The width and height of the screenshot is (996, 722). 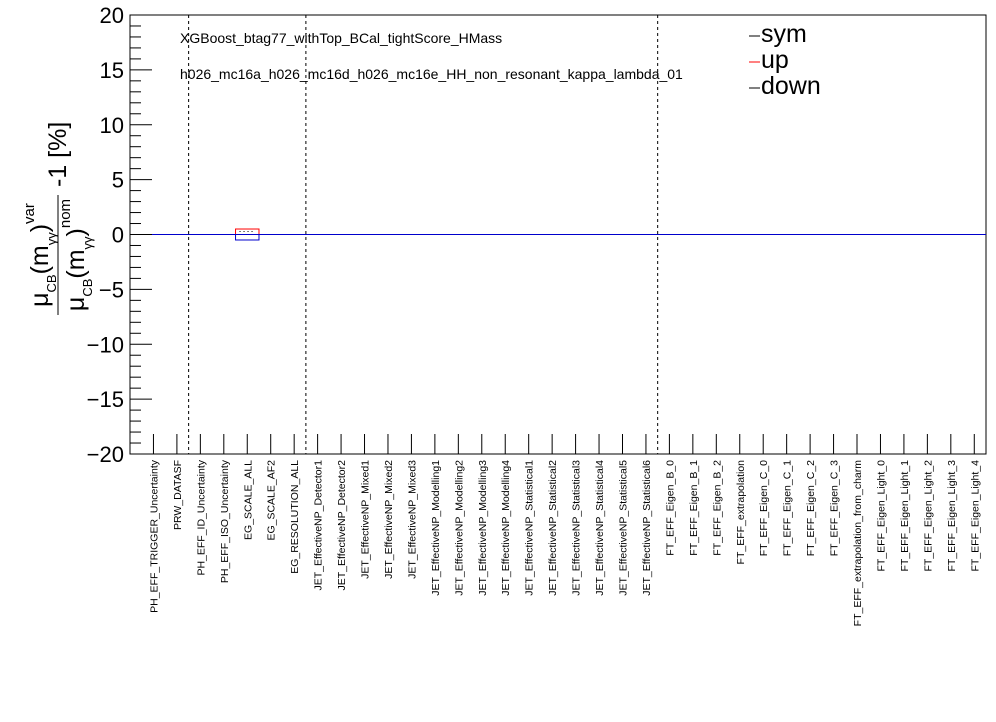 I want to click on x-tick-label: EG_SCALE_ALL, so click(x=248, y=500).